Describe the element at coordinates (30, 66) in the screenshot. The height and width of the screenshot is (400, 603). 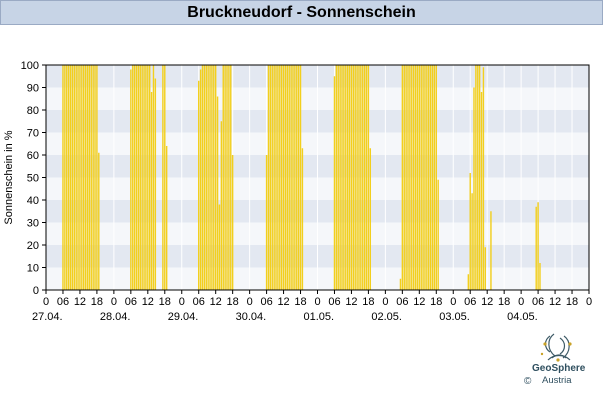
I see `y-tick-label: 100` at that location.